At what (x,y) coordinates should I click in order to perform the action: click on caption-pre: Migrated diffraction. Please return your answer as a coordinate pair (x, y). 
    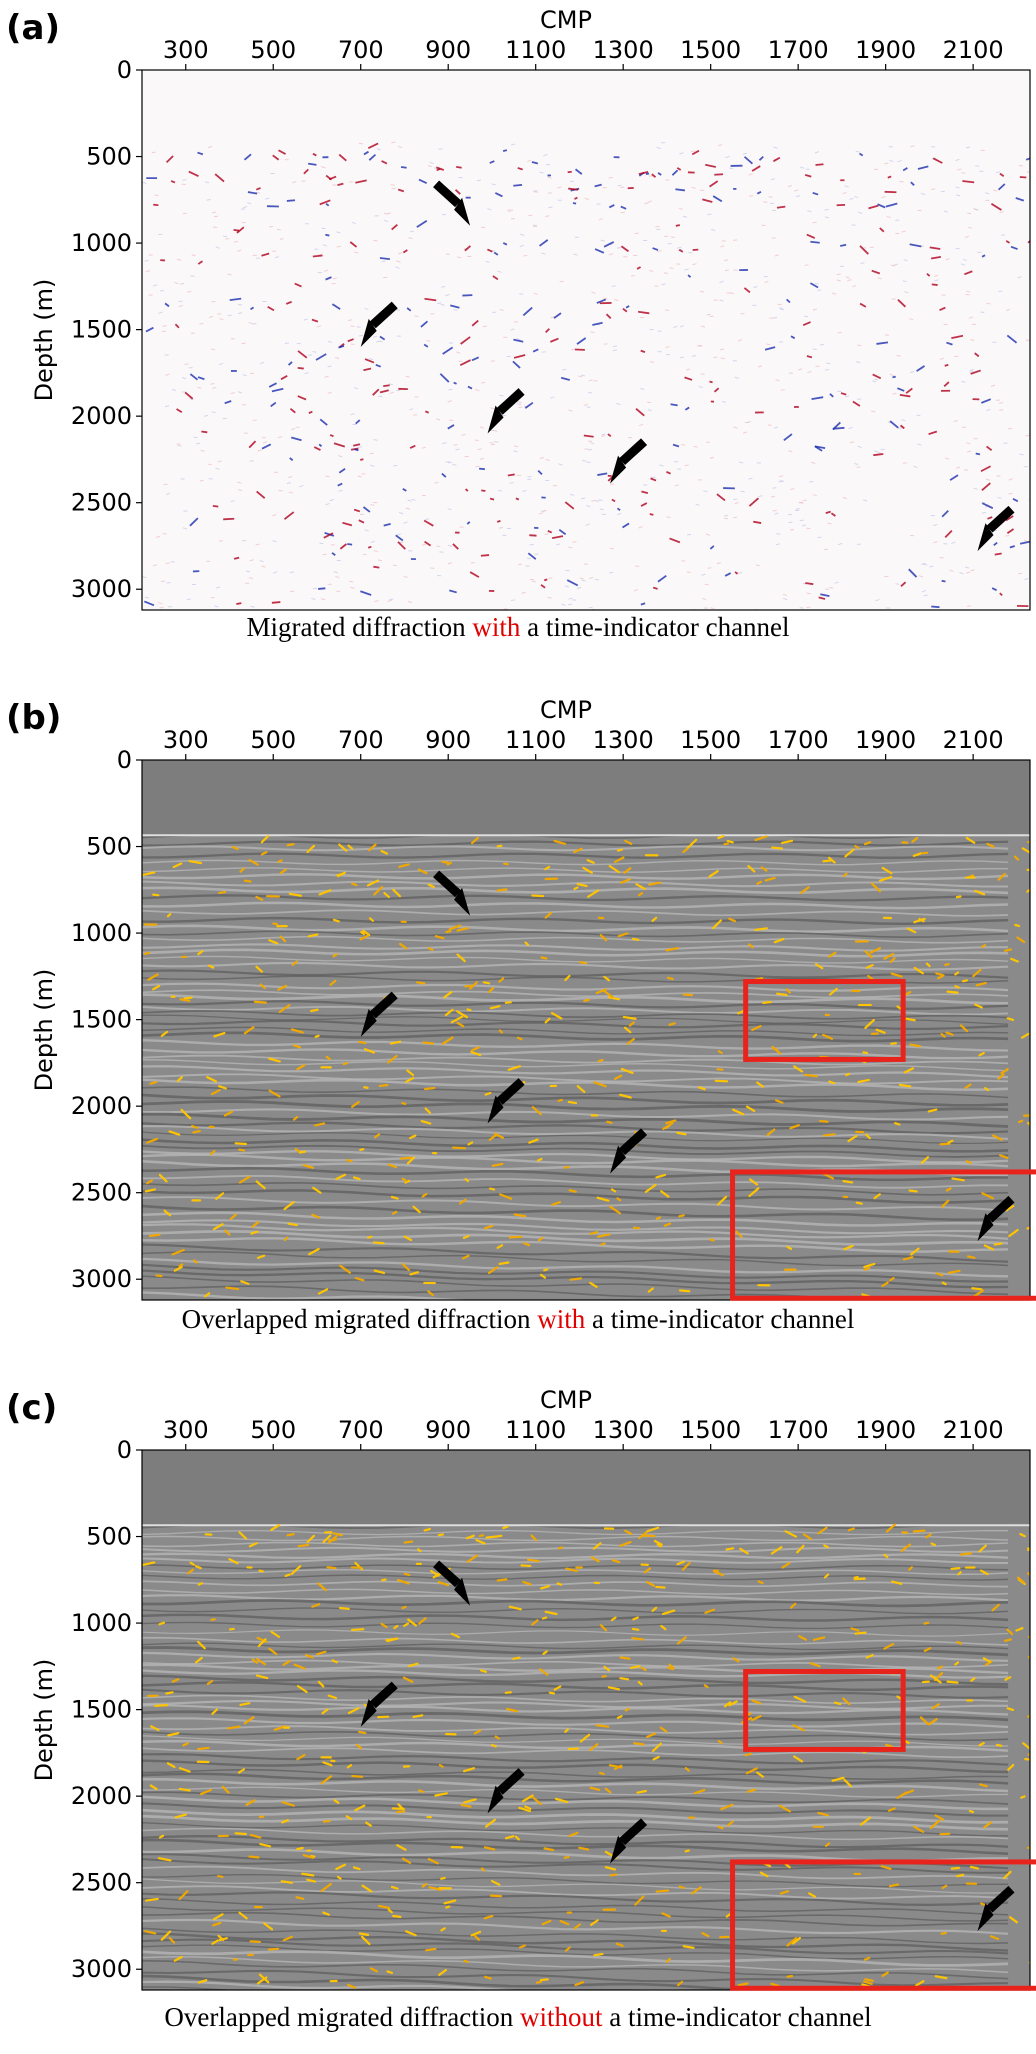
    Looking at the image, I should click on (359, 627).